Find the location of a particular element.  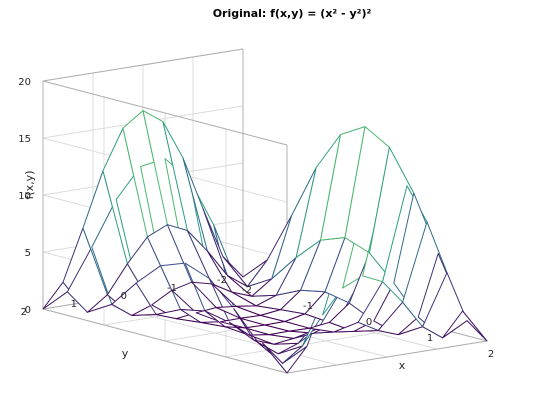

y-tick-label: -1 is located at coordinates (172, 288).